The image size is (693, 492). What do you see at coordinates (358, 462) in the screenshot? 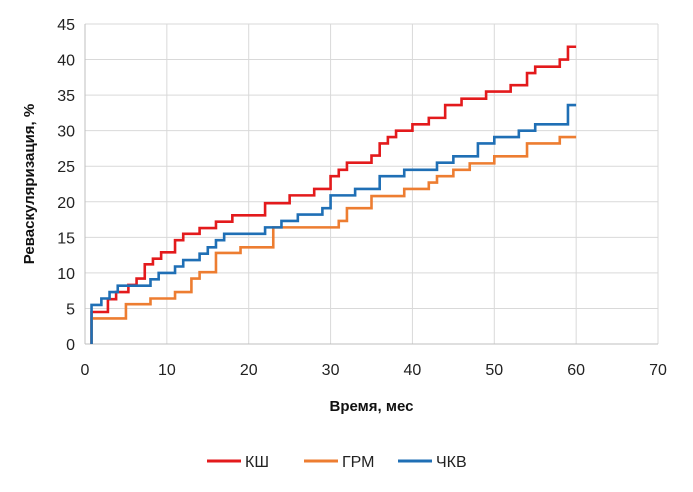
I see `legend-label-2: ГРМ` at bounding box center [358, 462].